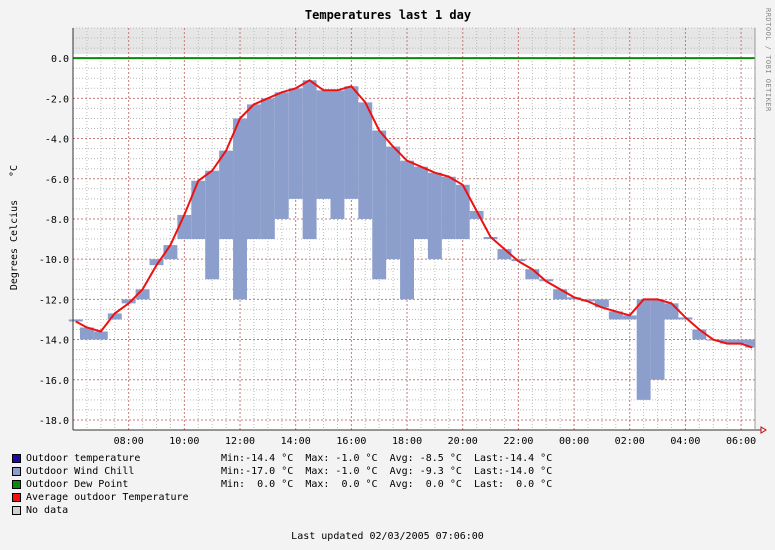  I want to click on x-tick-label: 20:00, so click(463, 441).